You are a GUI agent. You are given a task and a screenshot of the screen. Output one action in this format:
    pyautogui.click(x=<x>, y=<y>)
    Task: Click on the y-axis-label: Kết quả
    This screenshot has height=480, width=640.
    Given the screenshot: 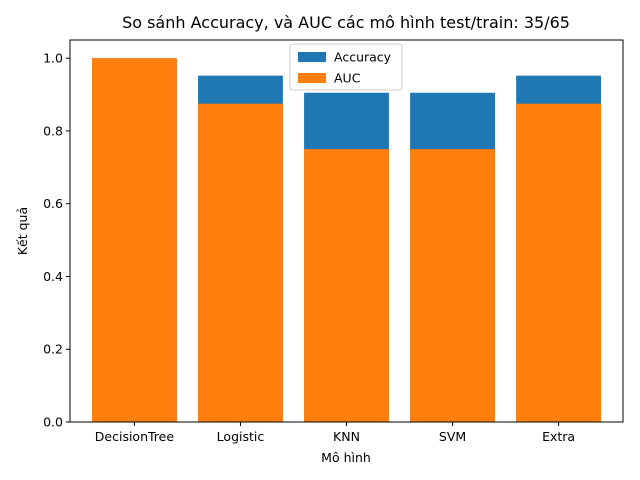 What is the action you would take?
    pyautogui.click(x=22, y=231)
    